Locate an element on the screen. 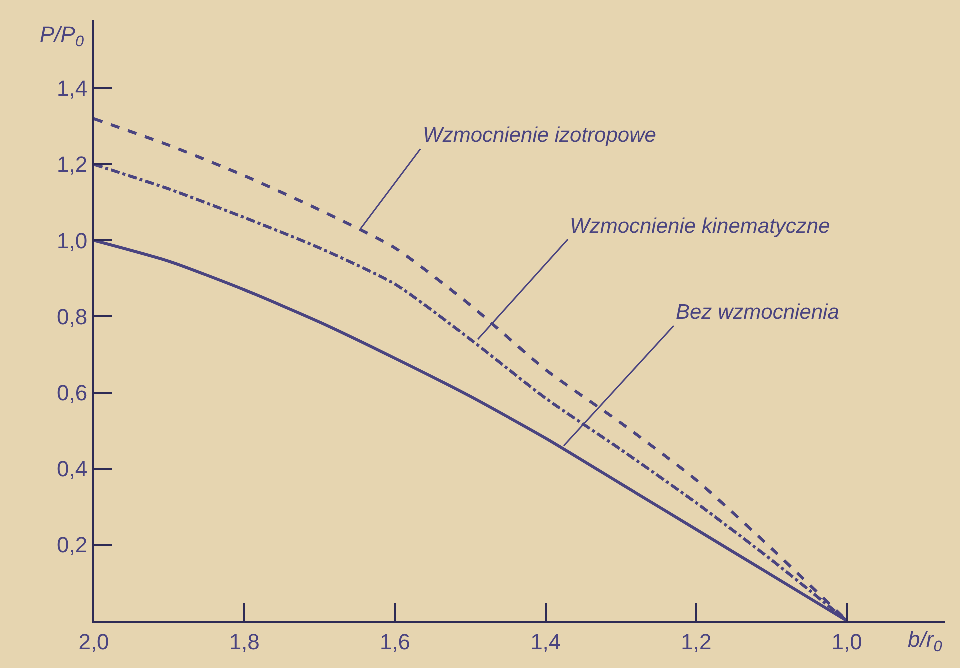  x-tick-label: 1,4 is located at coordinates (546, 641).